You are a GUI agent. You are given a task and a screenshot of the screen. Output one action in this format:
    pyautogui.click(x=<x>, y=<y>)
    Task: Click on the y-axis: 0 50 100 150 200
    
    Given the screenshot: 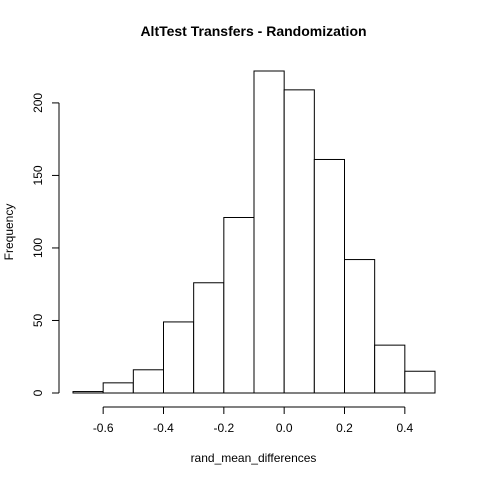 What is the action you would take?
    pyautogui.click(x=45, y=244)
    